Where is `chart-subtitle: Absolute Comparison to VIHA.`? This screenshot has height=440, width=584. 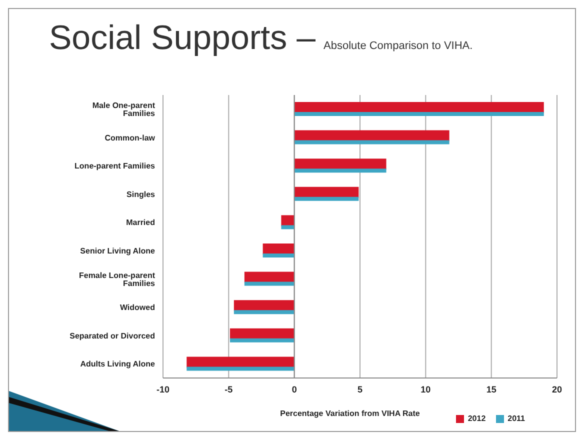 chart-subtitle: Absolute Comparison to VIHA. is located at coordinates (398, 46).